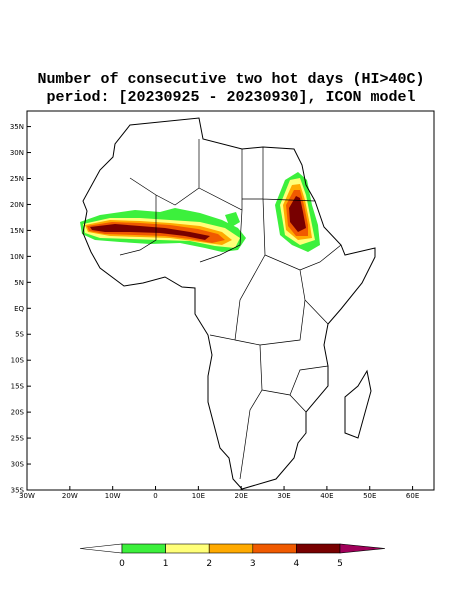 The image size is (463, 600). What do you see at coordinates (340, 564) in the screenshot?
I see `colorbar-label: 5` at bounding box center [340, 564].